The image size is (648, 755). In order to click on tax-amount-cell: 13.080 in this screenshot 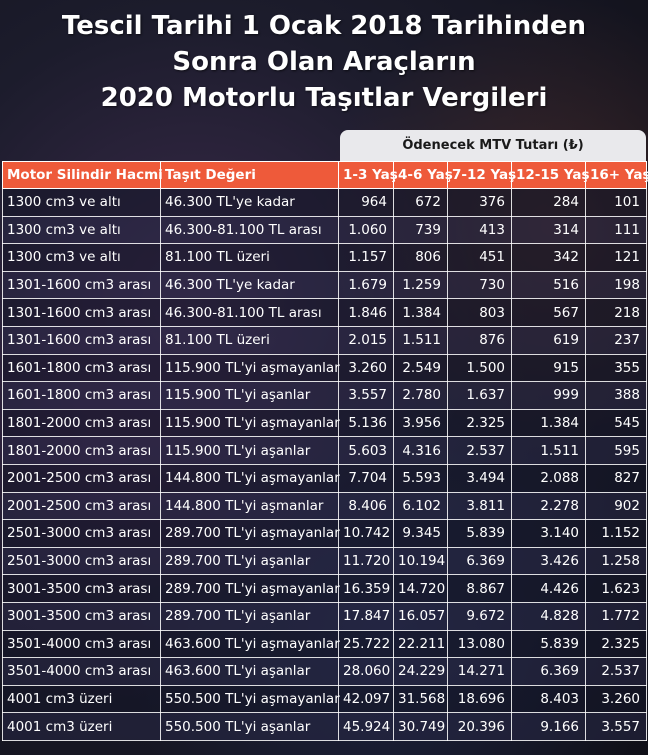, I will do `click(479, 644)`.